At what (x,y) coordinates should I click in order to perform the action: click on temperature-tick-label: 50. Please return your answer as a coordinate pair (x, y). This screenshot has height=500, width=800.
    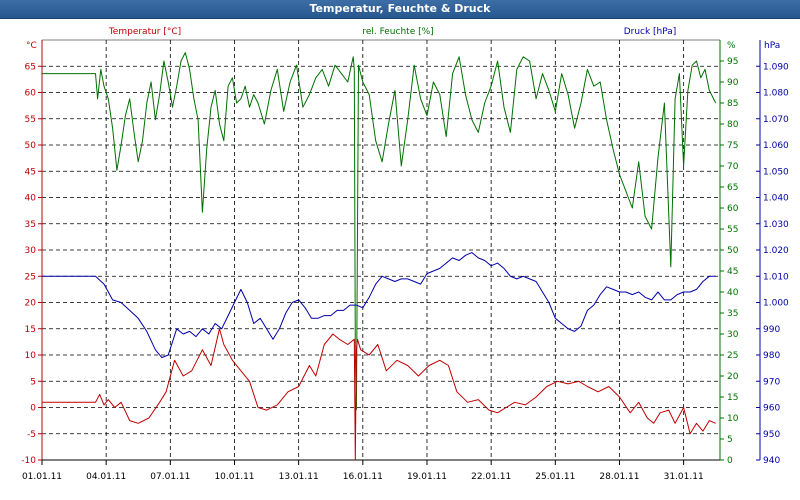
    Looking at the image, I should click on (31, 146).